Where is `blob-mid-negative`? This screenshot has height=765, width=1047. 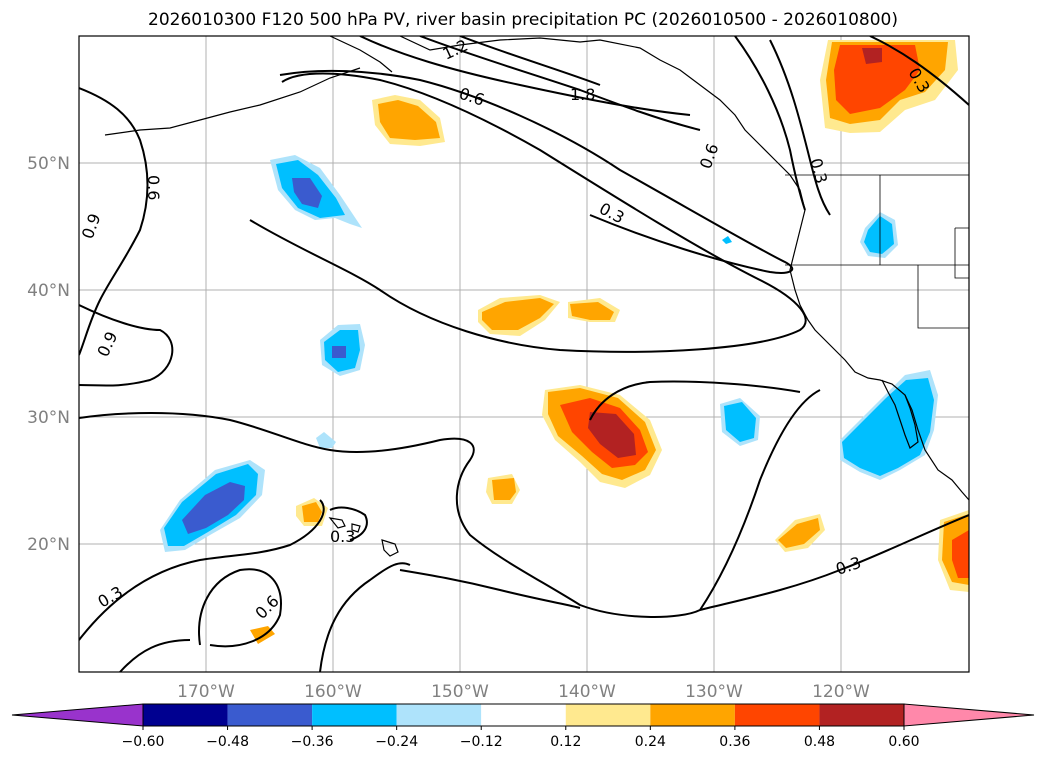 blob-mid-negative is located at coordinates (342, 350).